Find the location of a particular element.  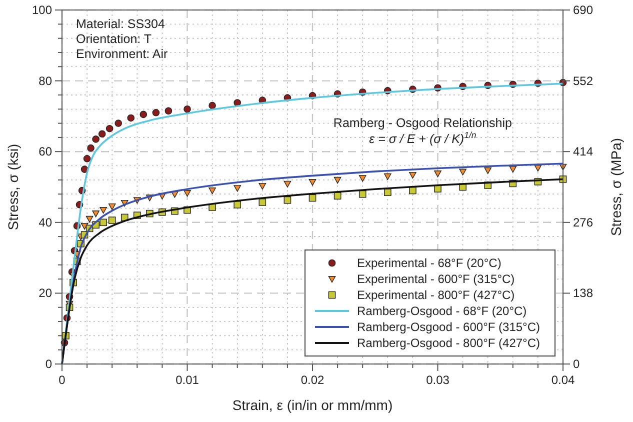

y-tick-label: 100 is located at coordinates (42, 10).